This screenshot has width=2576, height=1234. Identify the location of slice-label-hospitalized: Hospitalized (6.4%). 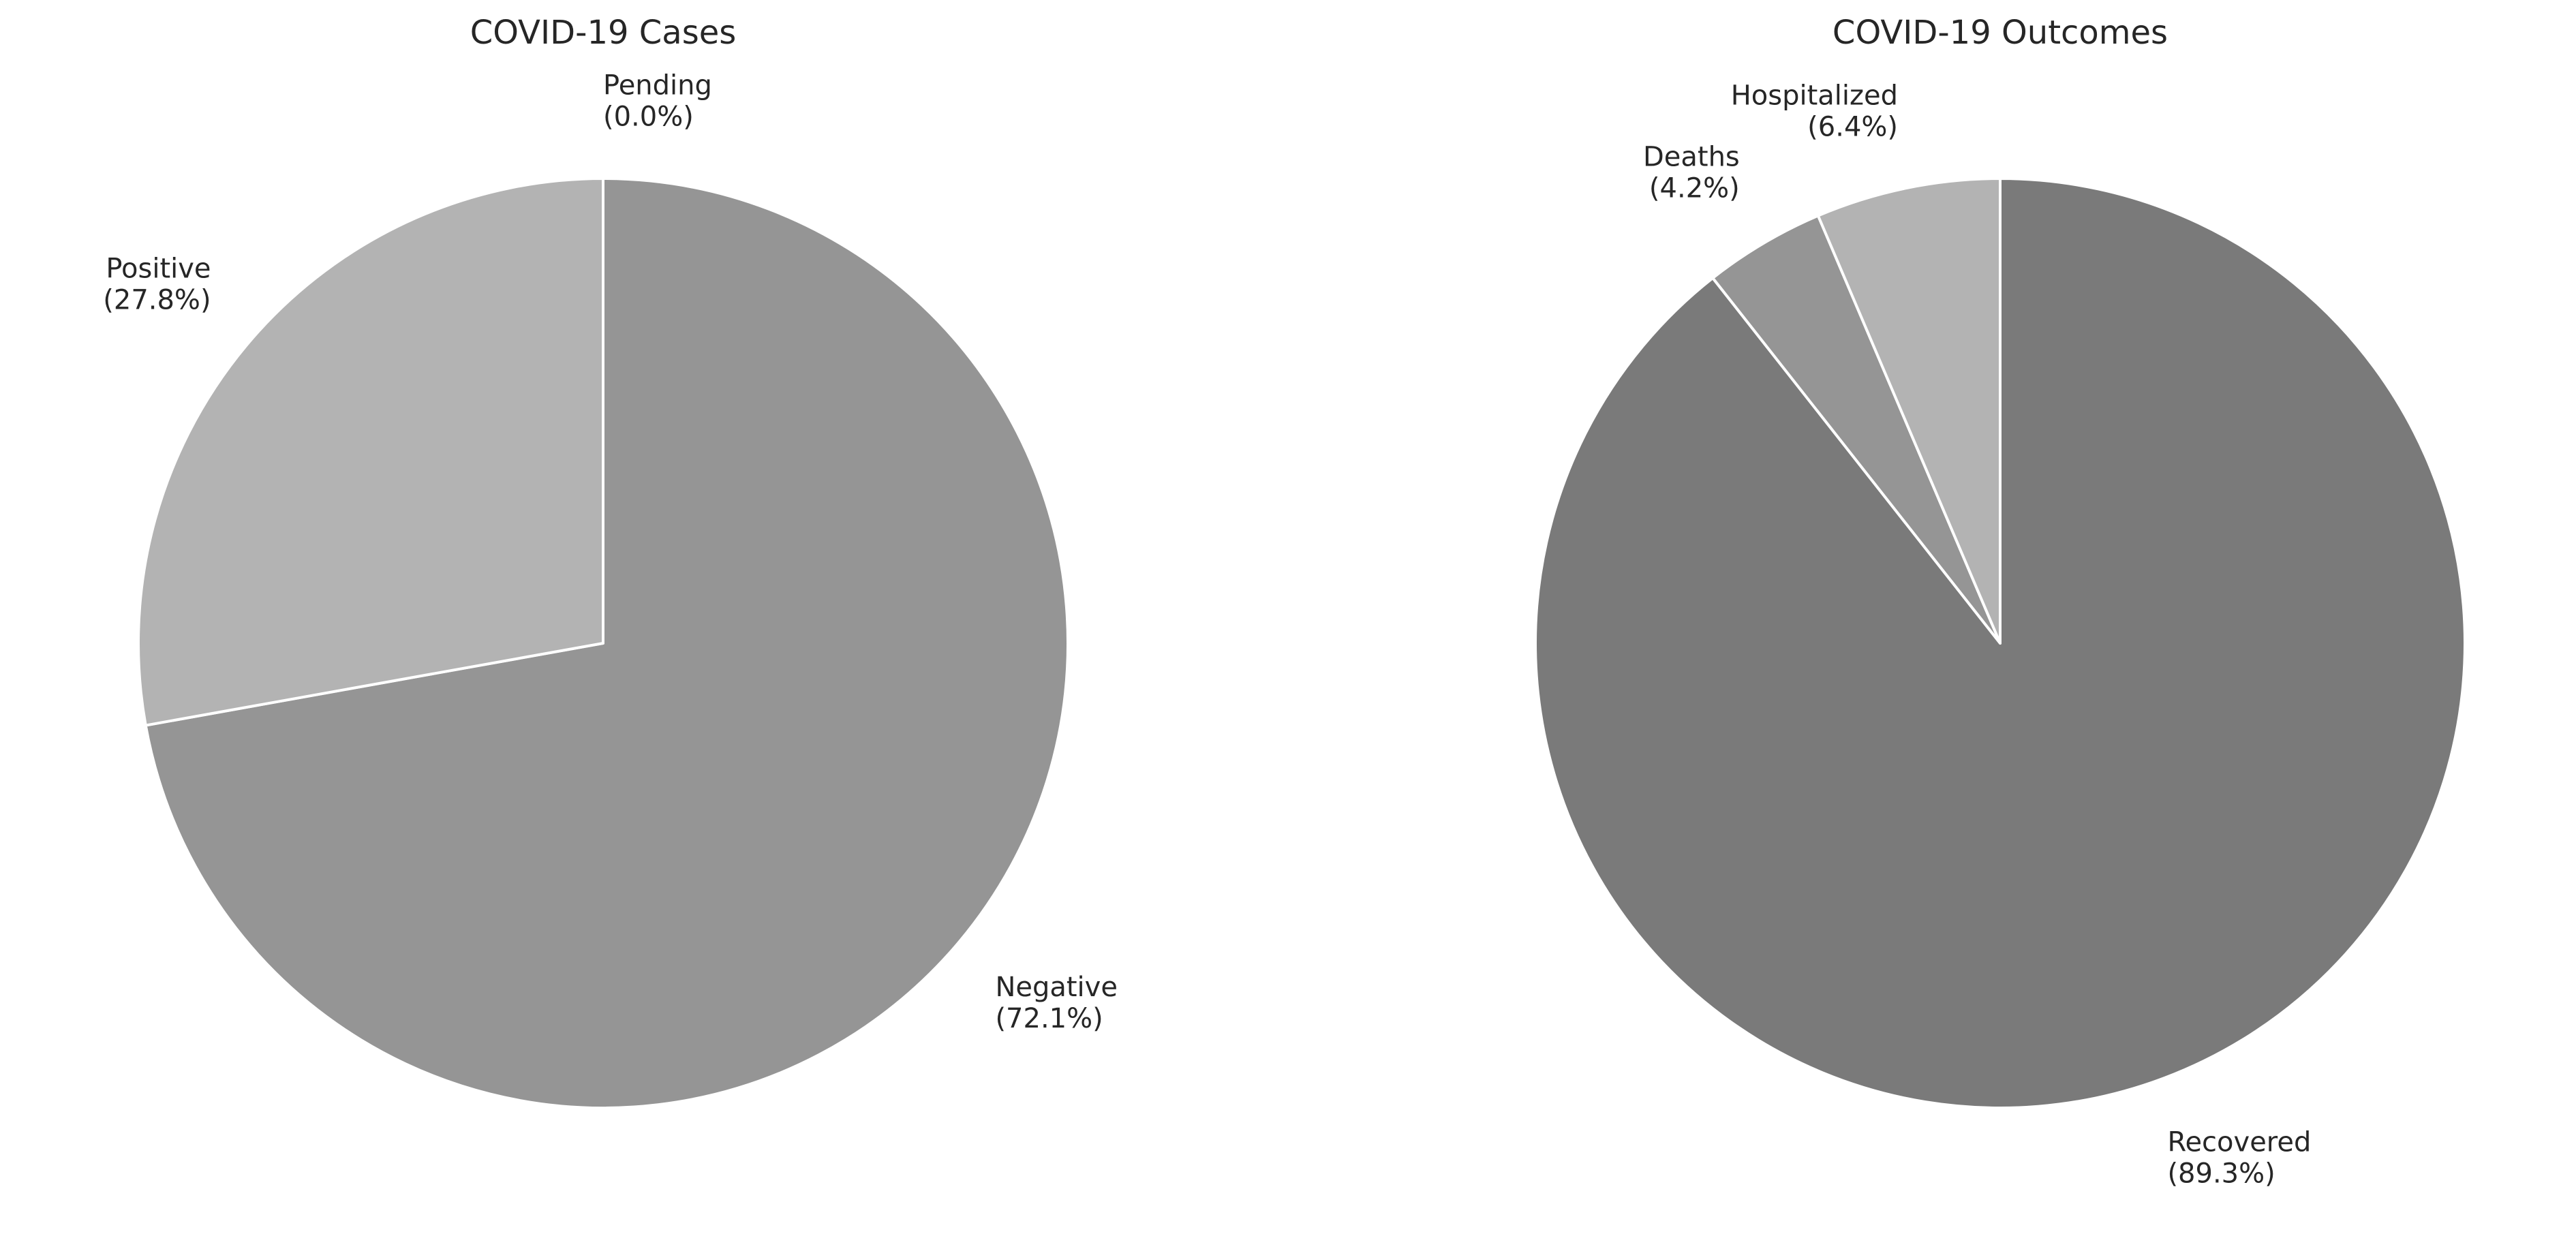
(1814, 112).